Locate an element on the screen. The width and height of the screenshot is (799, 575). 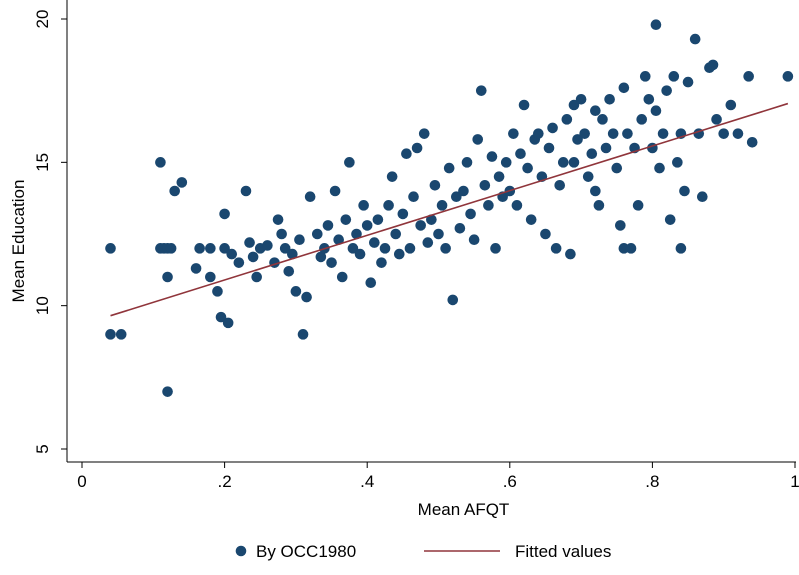
x-tick-label: 1 is located at coordinates (794, 481).